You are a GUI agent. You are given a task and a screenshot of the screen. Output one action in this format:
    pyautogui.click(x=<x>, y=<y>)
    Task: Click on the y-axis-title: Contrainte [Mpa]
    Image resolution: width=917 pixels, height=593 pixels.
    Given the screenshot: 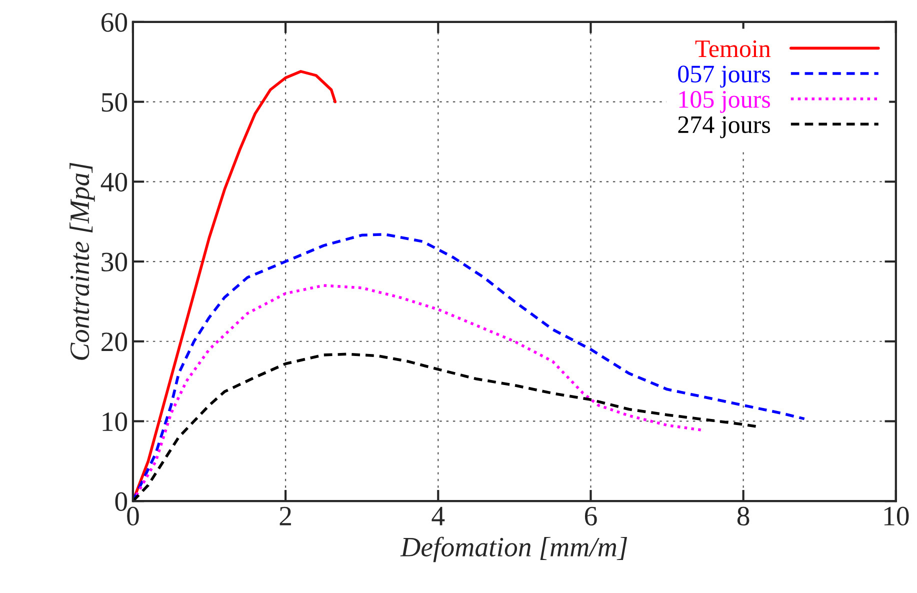 What is the action you would take?
    pyautogui.click(x=82, y=261)
    